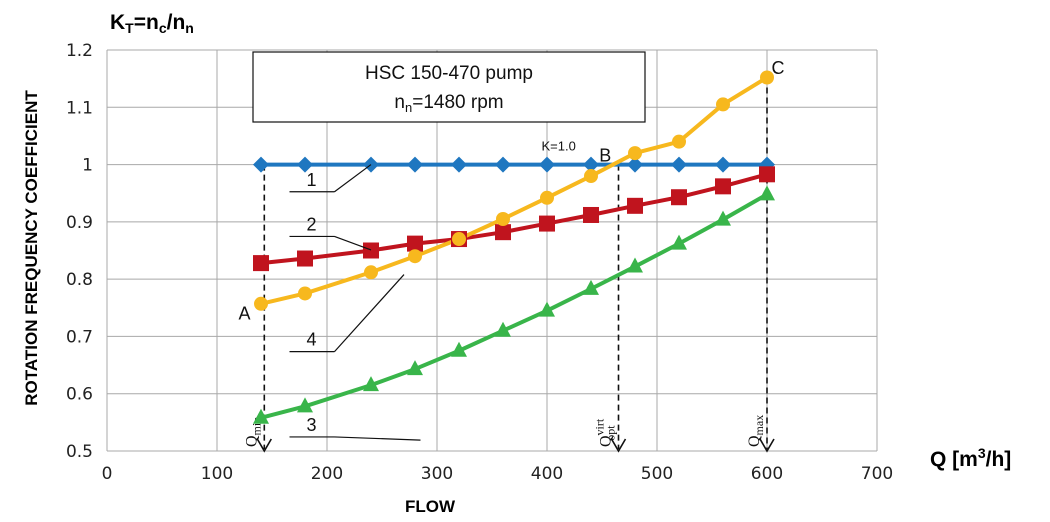 This screenshot has height=522, width=1050. I want to click on y-axis-symbol: KT=nc/nn, so click(152, 23).